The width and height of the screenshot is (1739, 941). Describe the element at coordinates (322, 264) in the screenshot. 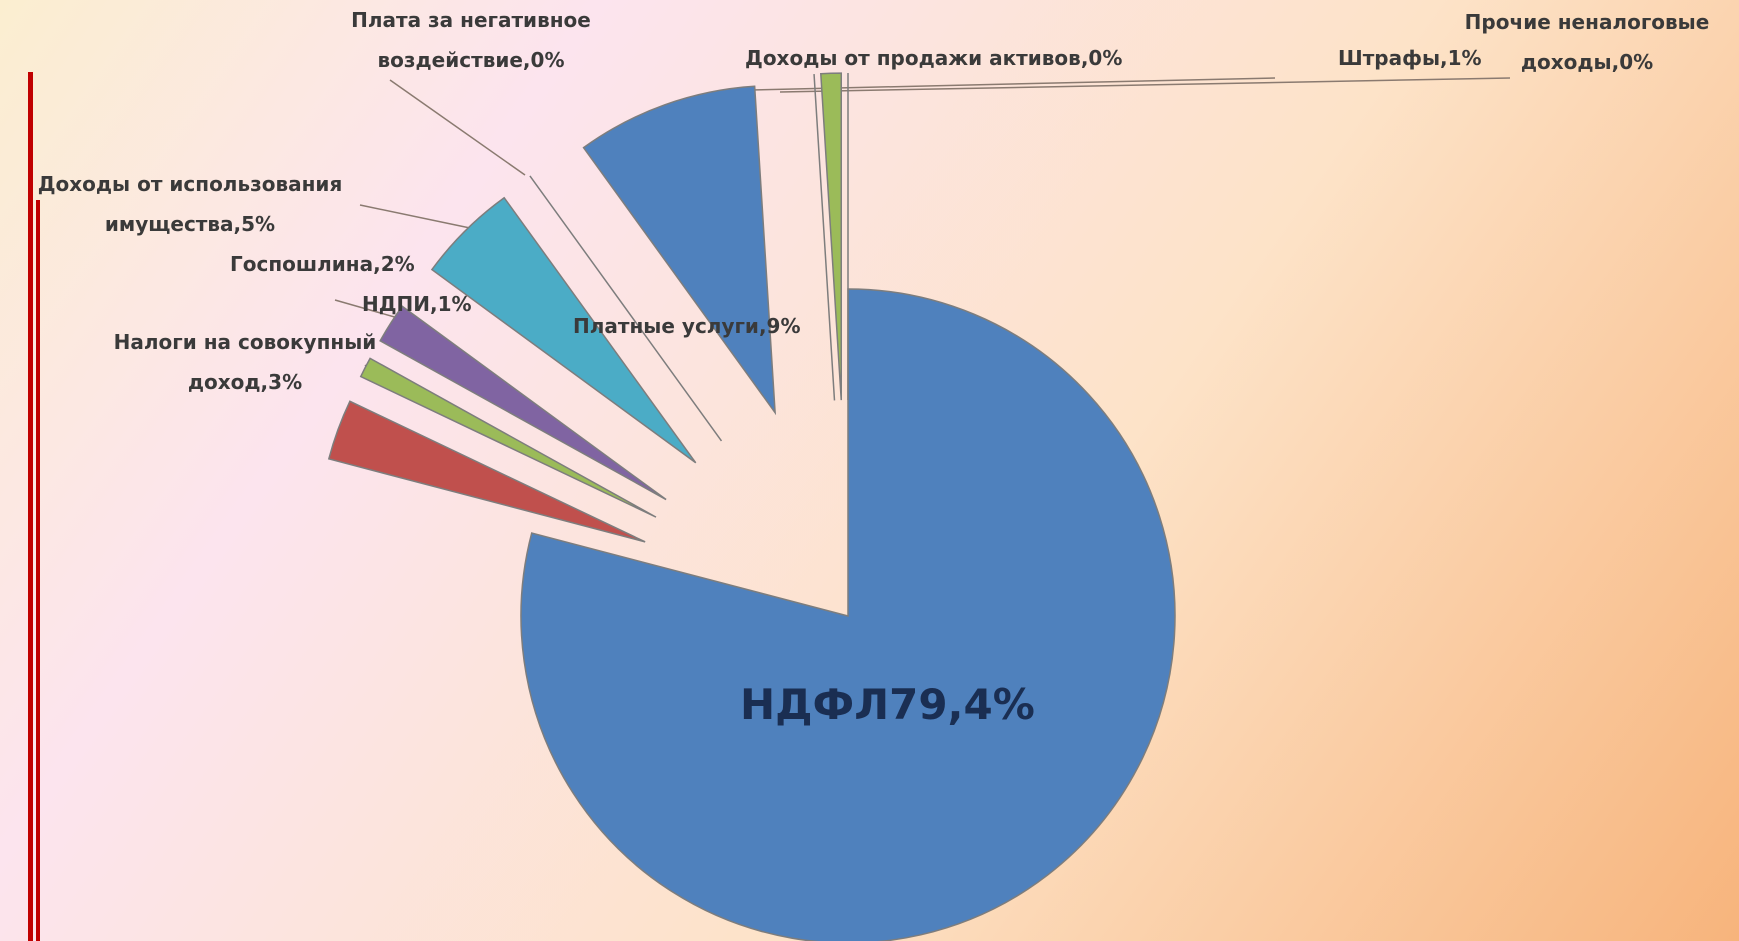

I see `data-label: Госпошлина,2%` at that location.